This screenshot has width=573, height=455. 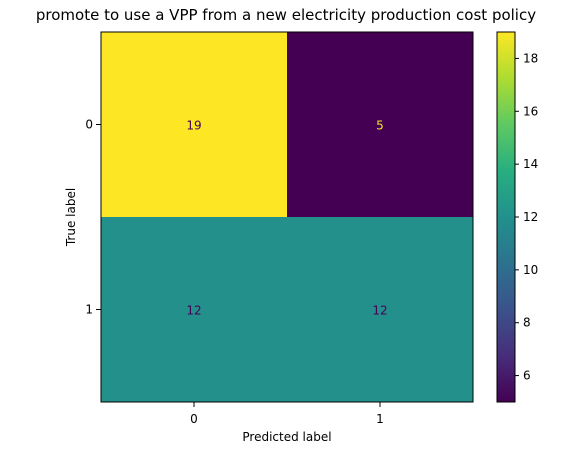 I want to click on colorbar-ticks: 6 8 10 12 14 16 18, so click(x=526, y=217).